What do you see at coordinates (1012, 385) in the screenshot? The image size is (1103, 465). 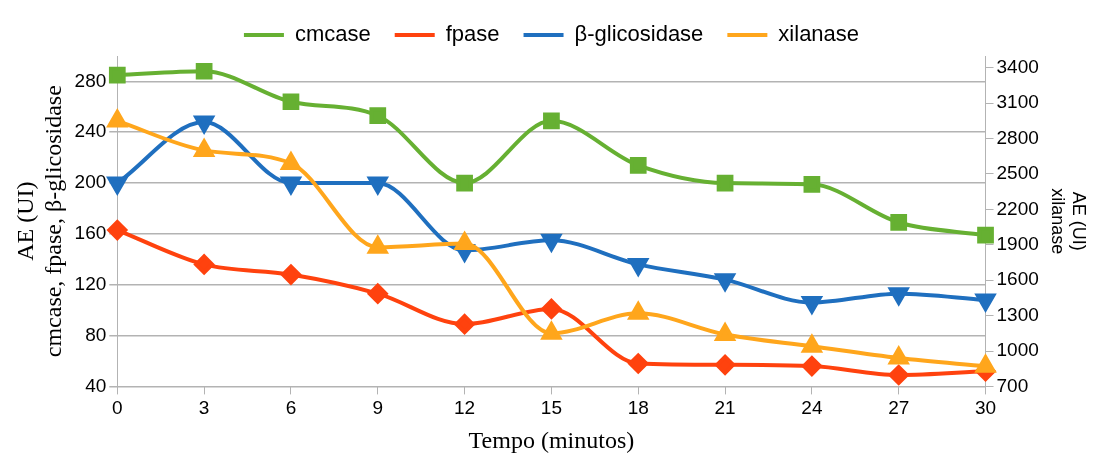 I see `y2-tick-label: 700` at bounding box center [1012, 385].